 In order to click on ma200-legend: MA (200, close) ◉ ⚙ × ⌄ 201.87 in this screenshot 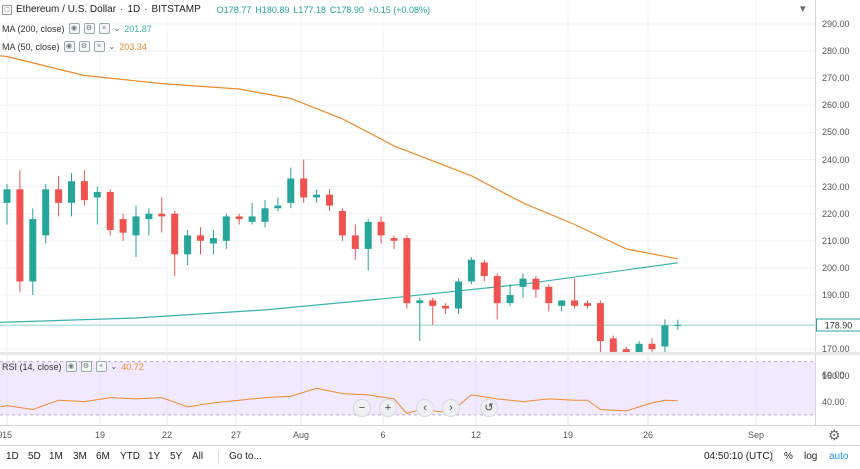, I will do `click(77, 28)`.